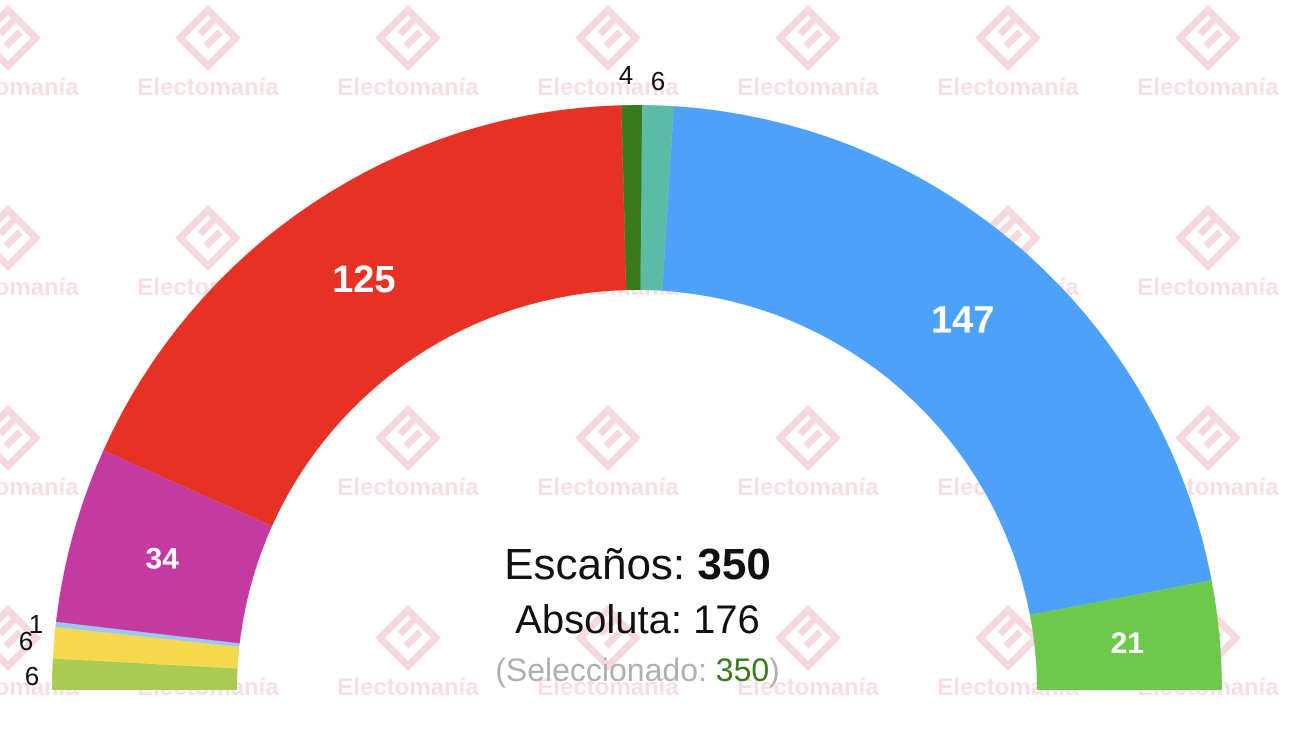 Image resolution: width=1290 pixels, height=742 pixels. What do you see at coordinates (163, 558) in the screenshot?
I see `slice-value-label: 34` at bounding box center [163, 558].